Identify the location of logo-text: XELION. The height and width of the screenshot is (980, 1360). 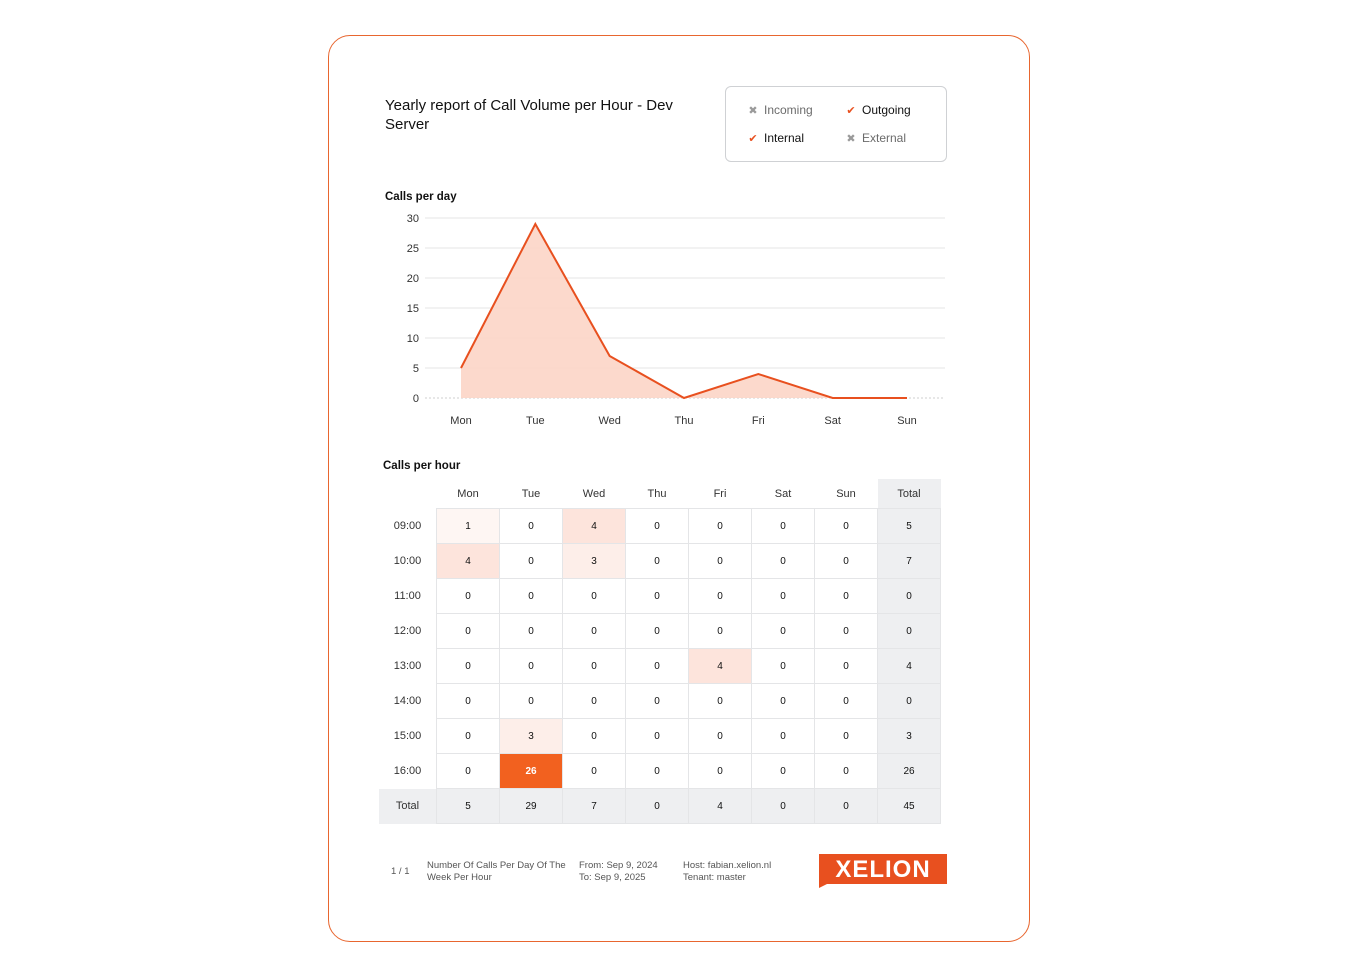
(882, 869).